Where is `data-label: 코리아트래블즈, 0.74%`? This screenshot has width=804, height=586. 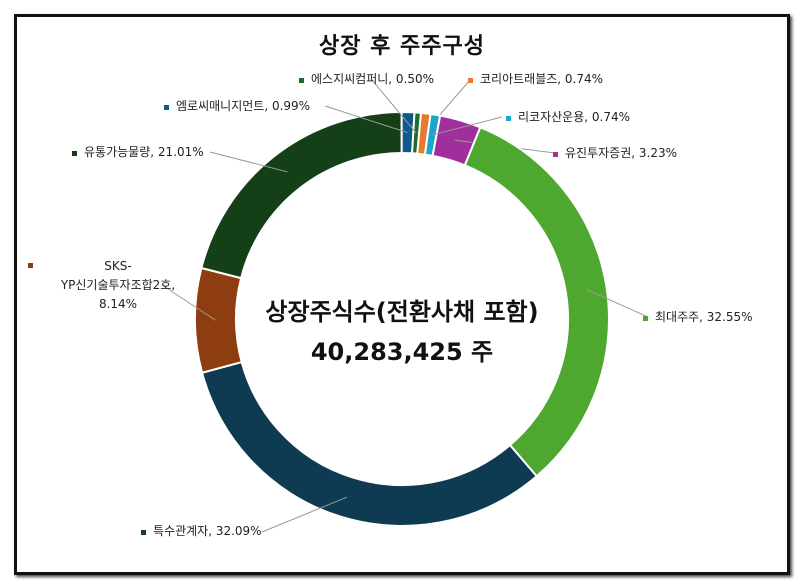
data-label: 코리아트래블즈, 0.74% is located at coordinates (541, 79).